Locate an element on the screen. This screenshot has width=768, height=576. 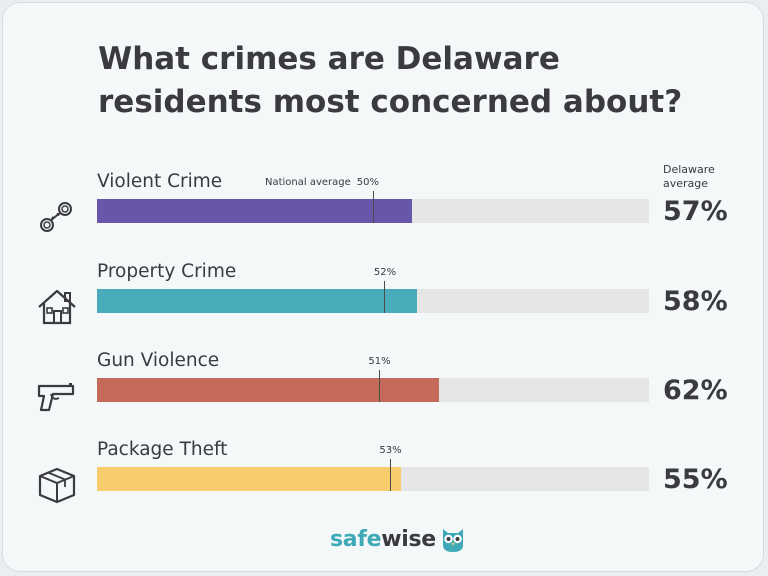
package-icon is located at coordinates (57, 485).